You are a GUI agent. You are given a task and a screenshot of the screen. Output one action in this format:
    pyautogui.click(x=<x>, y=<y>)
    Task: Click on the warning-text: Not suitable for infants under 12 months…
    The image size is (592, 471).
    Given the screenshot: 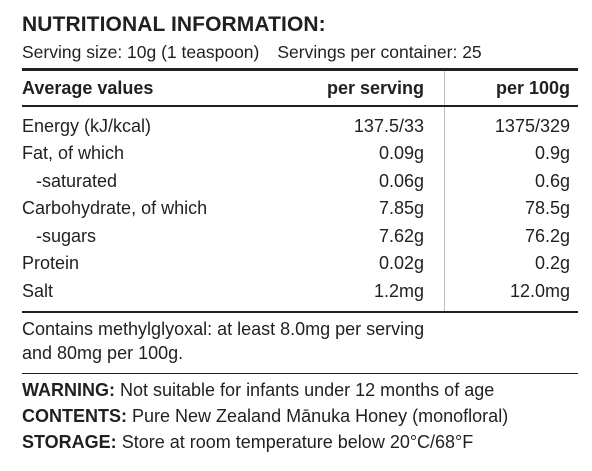 What is the action you would take?
    pyautogui.click(x=305, y=390)
    